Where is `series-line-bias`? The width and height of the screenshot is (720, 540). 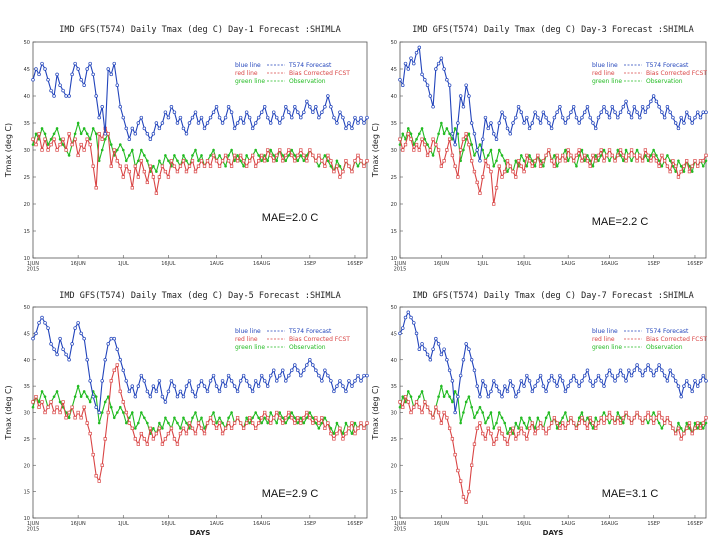 series-line-bias is located at coordinates (200, 423).